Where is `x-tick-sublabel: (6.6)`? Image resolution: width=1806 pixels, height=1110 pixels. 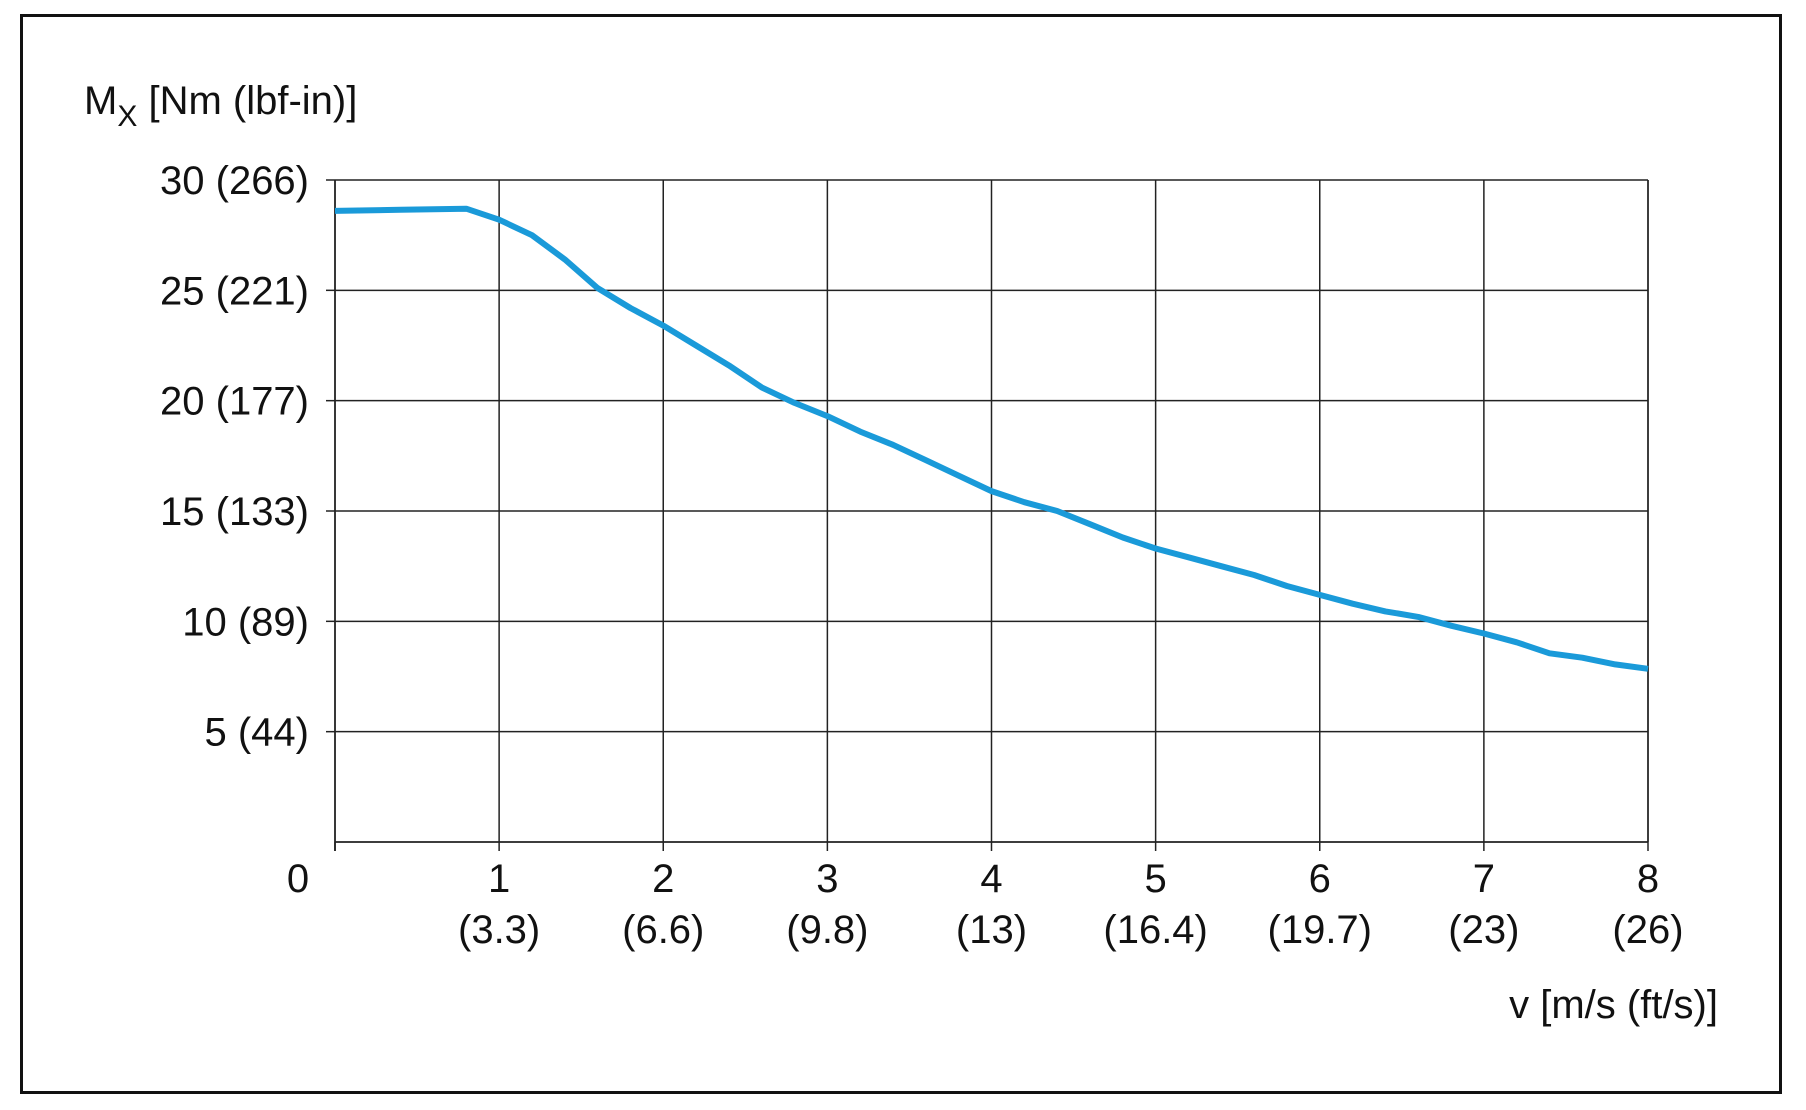 x-tick-sublabel: (6.6) is located at coordinates (663, 930).